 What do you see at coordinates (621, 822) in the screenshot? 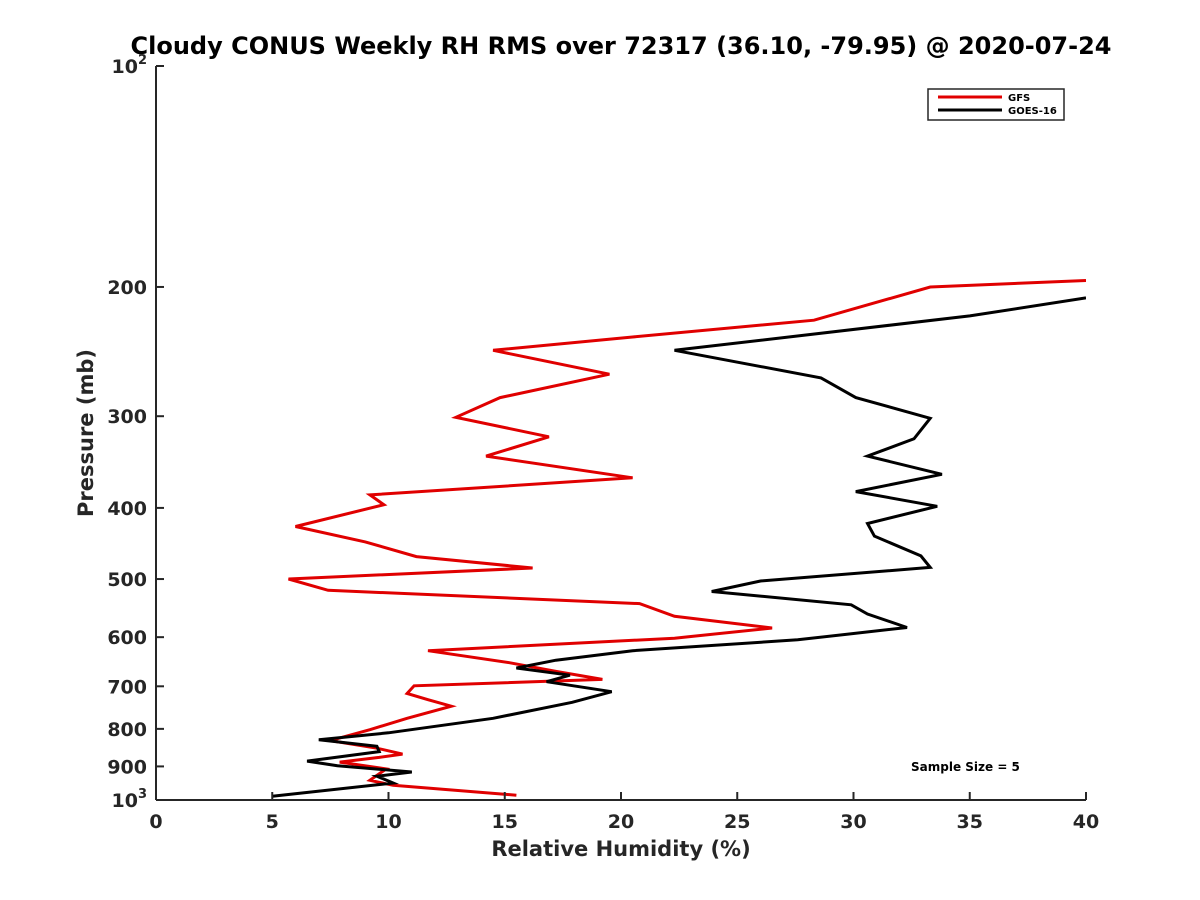
I see `x-tick-label: 20` at bounding box center [621, 822].